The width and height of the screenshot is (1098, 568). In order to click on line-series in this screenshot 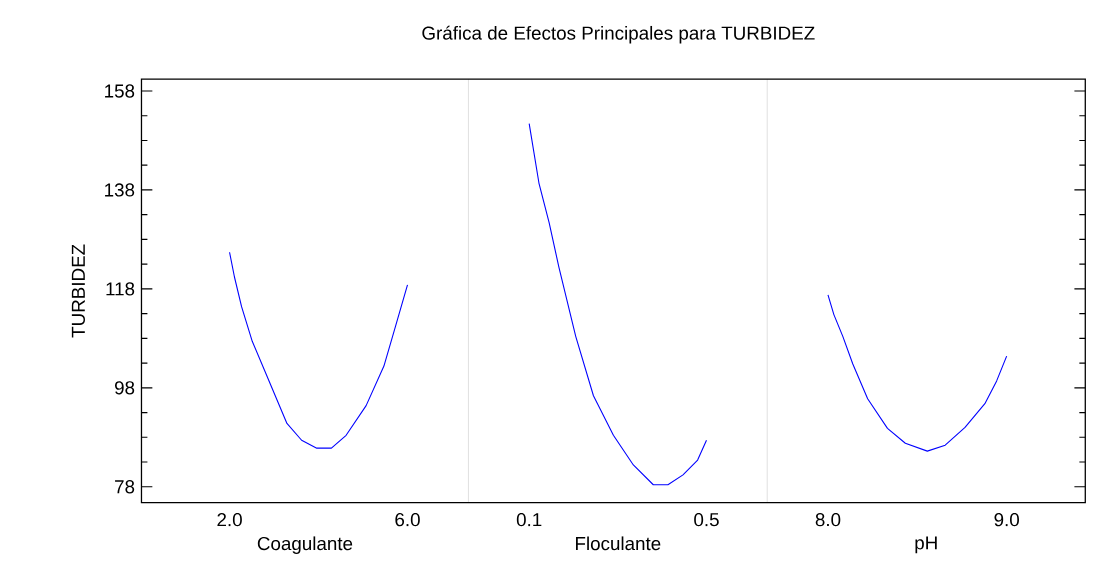, I will do `click(319, 350)`.